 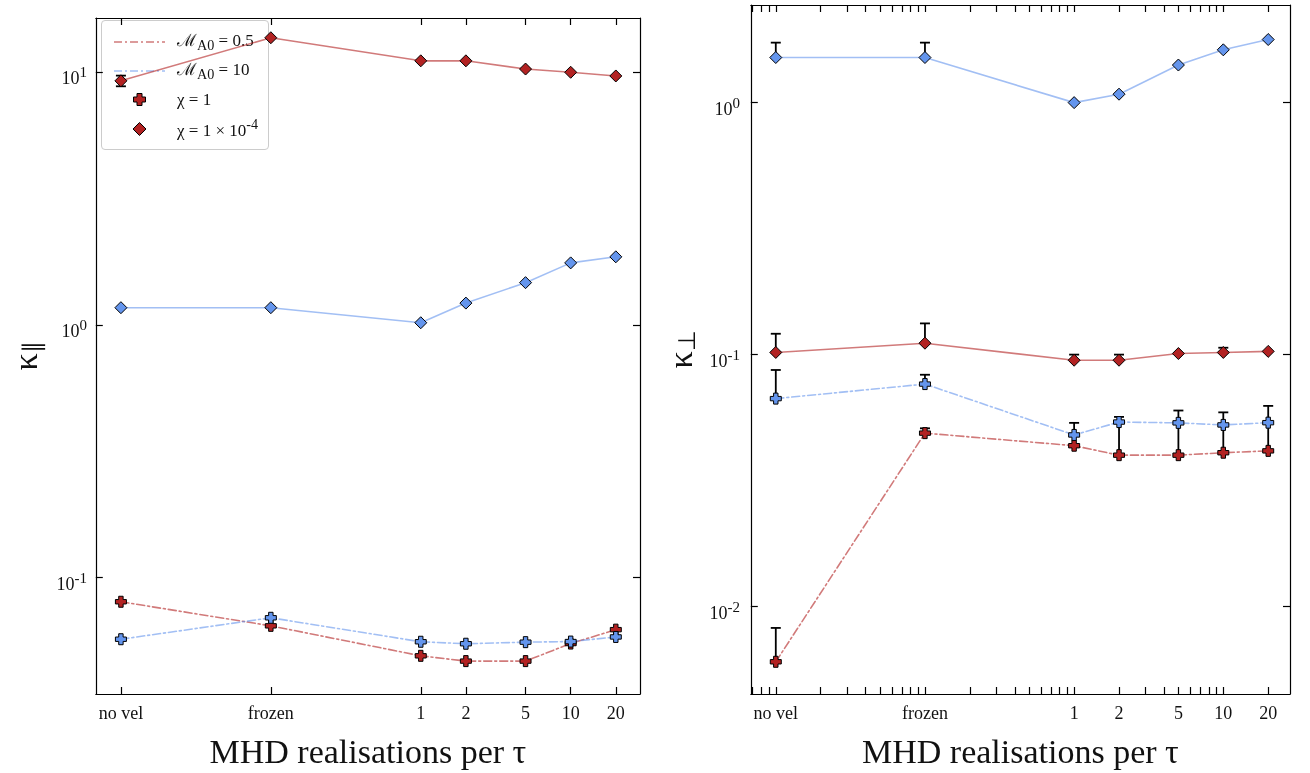 What do you see at coordinates (218, 128) in the screenshot?
I see `legend-label: χ = 1 × 10$^{-4}$` at bounding box center [218, 128].